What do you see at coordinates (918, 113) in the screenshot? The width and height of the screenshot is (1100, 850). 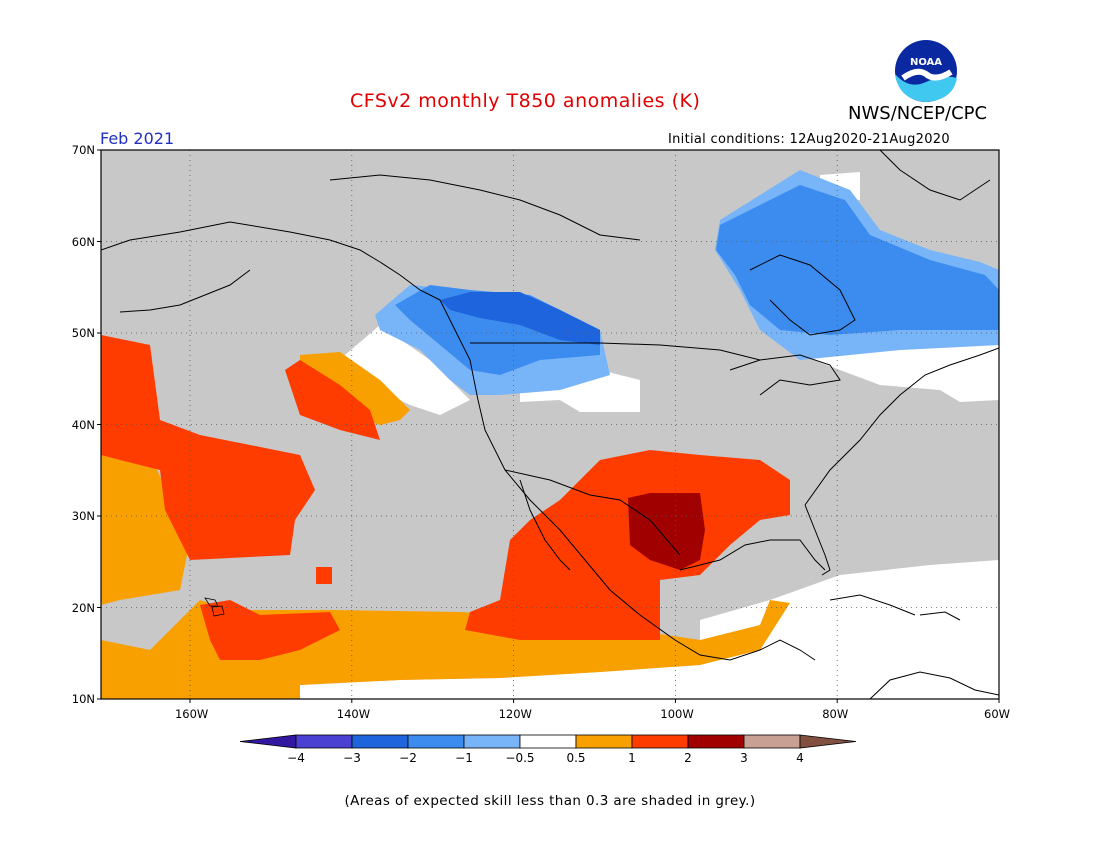 I see `org-label: NWS/NCEP/CPC` at bounding box center [918, 113].